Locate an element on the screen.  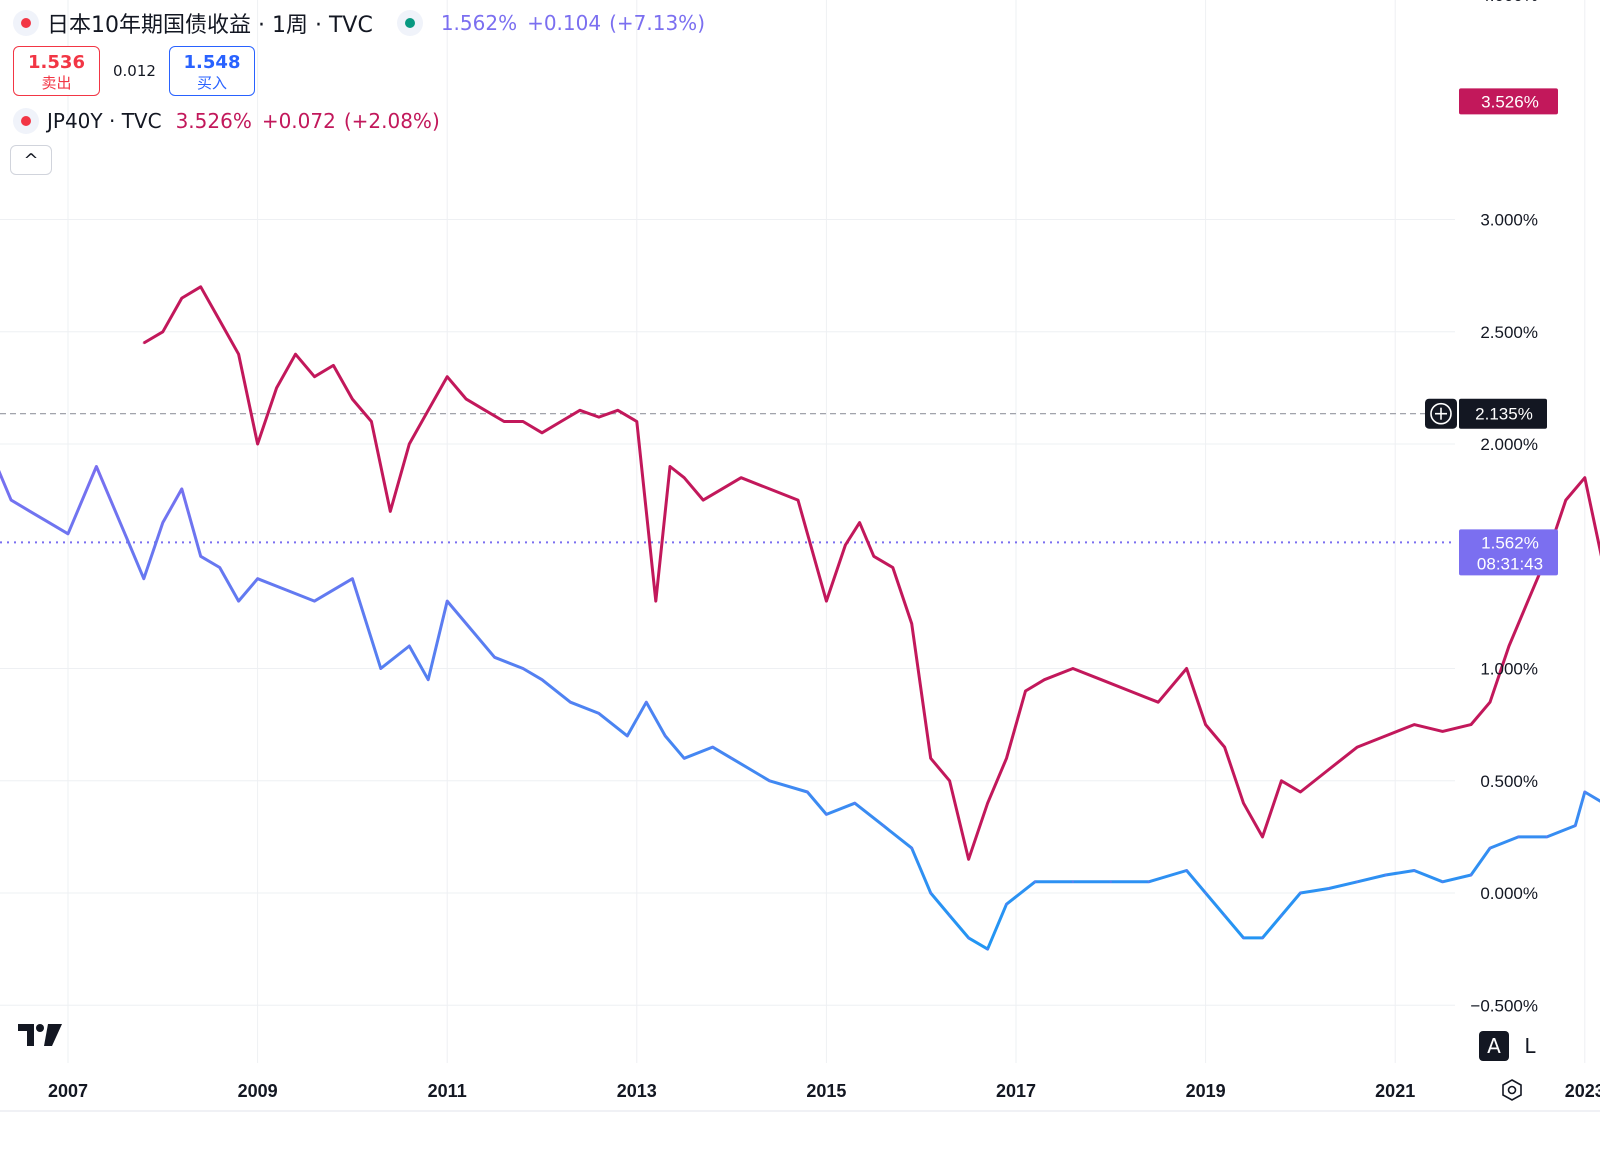
buy-button: 1.548 买入 is located at coordinates (212, 71).